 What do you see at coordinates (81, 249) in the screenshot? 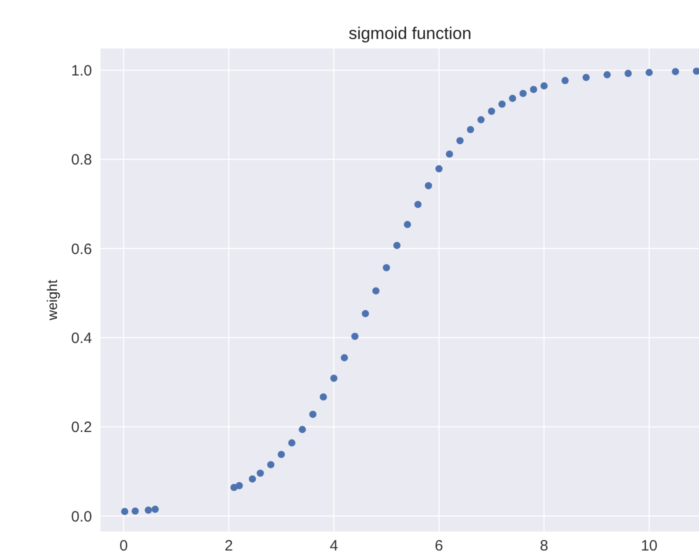
I see `y-tick-label: 0.6` at bounding box center [81, 249].